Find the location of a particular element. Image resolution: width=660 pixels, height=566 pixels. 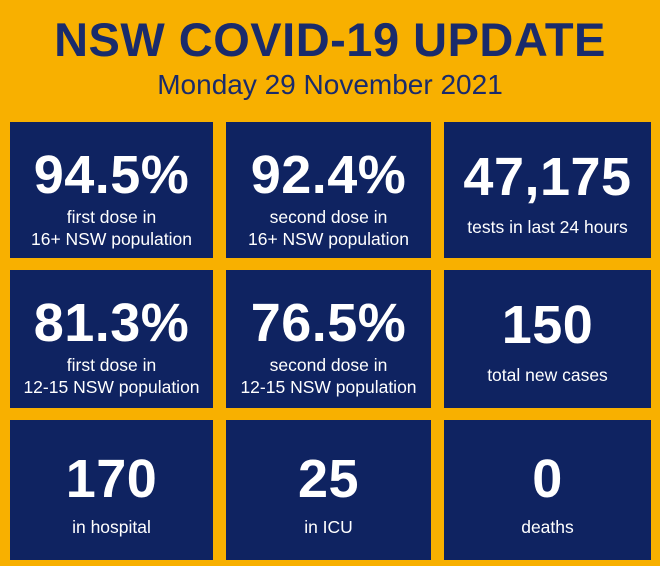

stat-card-new-cases: 150 total new cases is located at coordinates (547, 339).